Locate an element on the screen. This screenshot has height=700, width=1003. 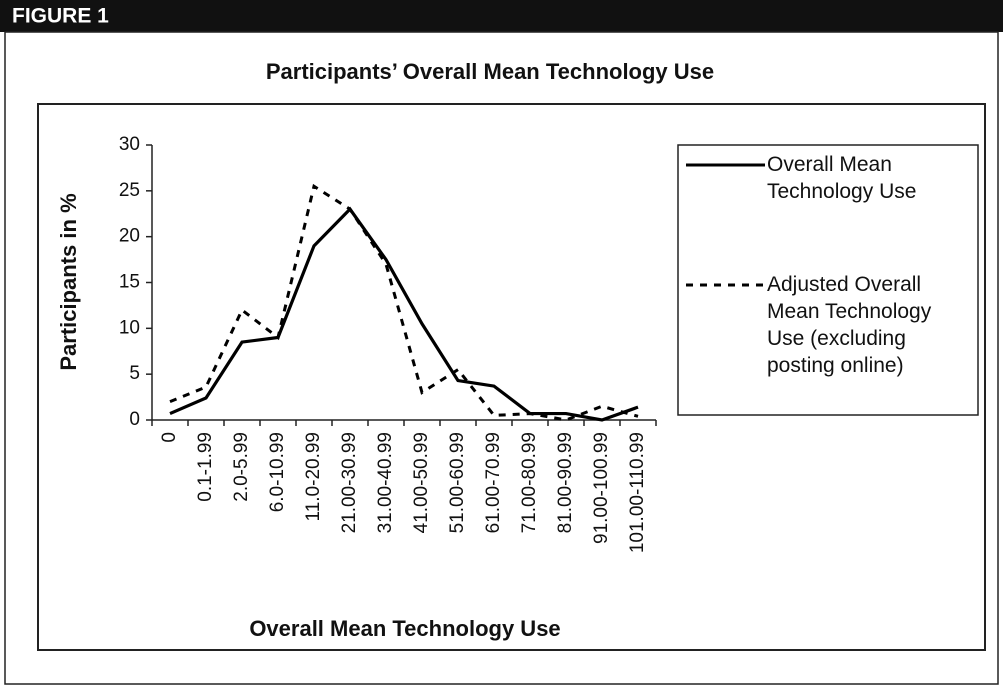
legend-label: Overall Mean Technology Use is located at coordinates (842, 178).